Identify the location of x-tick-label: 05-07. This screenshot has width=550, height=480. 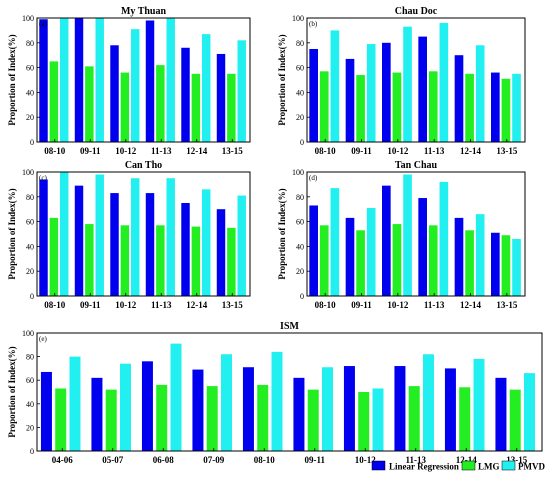
(112, 460).